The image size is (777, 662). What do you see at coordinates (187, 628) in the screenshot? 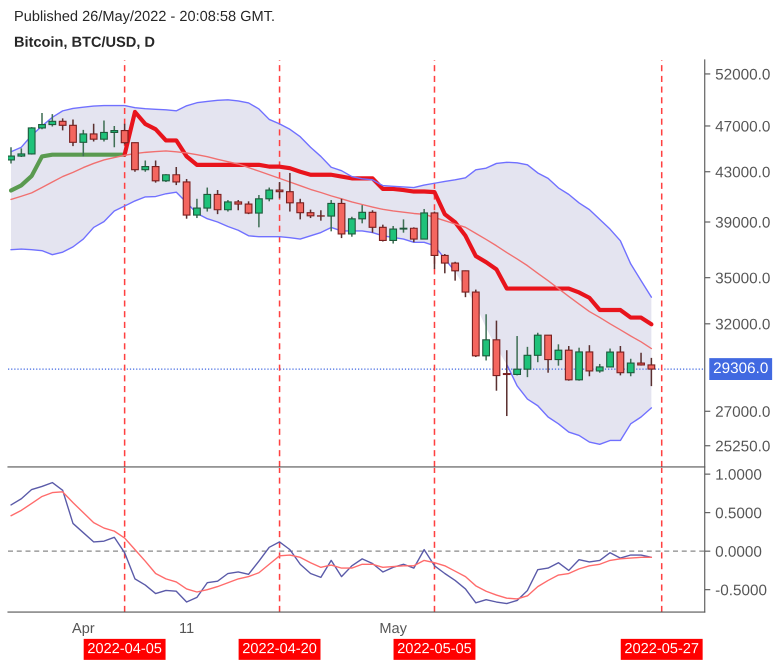
I see `x-tick-label: 11` at bounding box center [187, 628].